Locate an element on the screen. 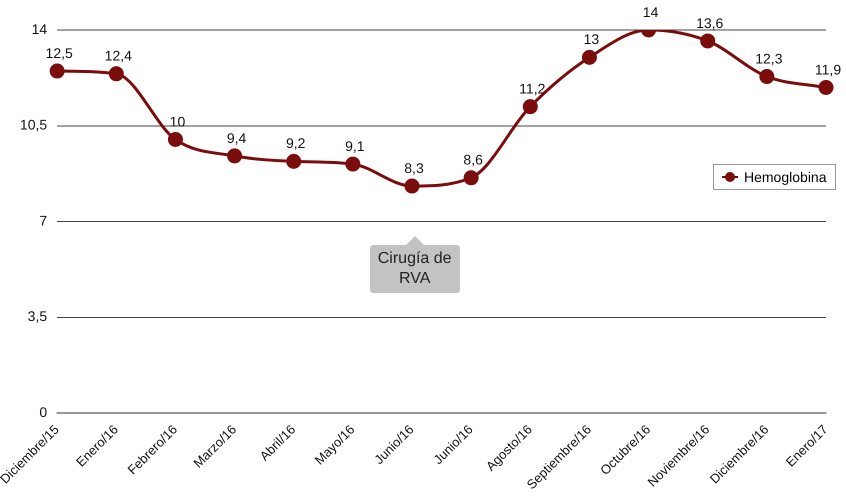 This screenshot has width=846, height=496. y-tick-label: 3,5 is located at coordinates (38, 316).